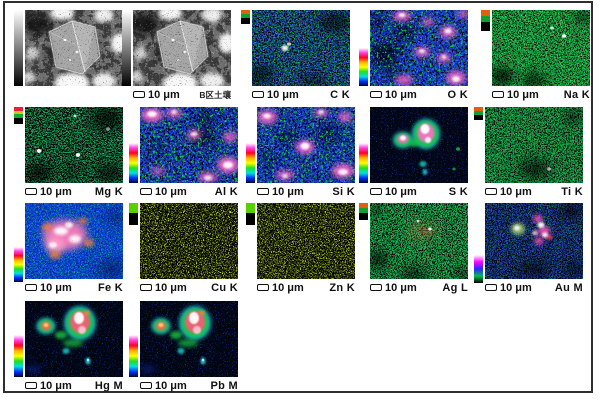  I want to click on map-image-ck, so click(301, 48).